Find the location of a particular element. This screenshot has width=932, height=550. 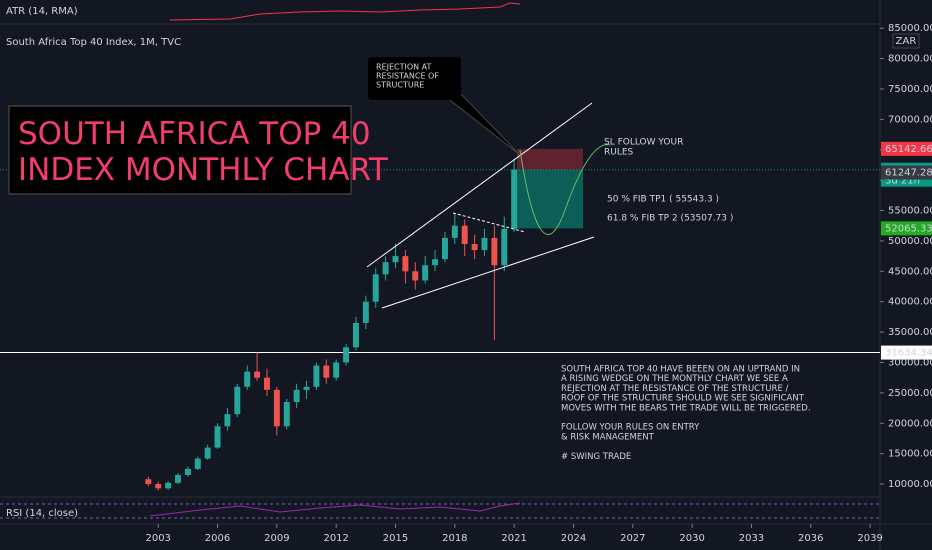

tp2-text: 61.8 % FIB TP 2 (53507.73 ) is located at coordinates (670, 219).